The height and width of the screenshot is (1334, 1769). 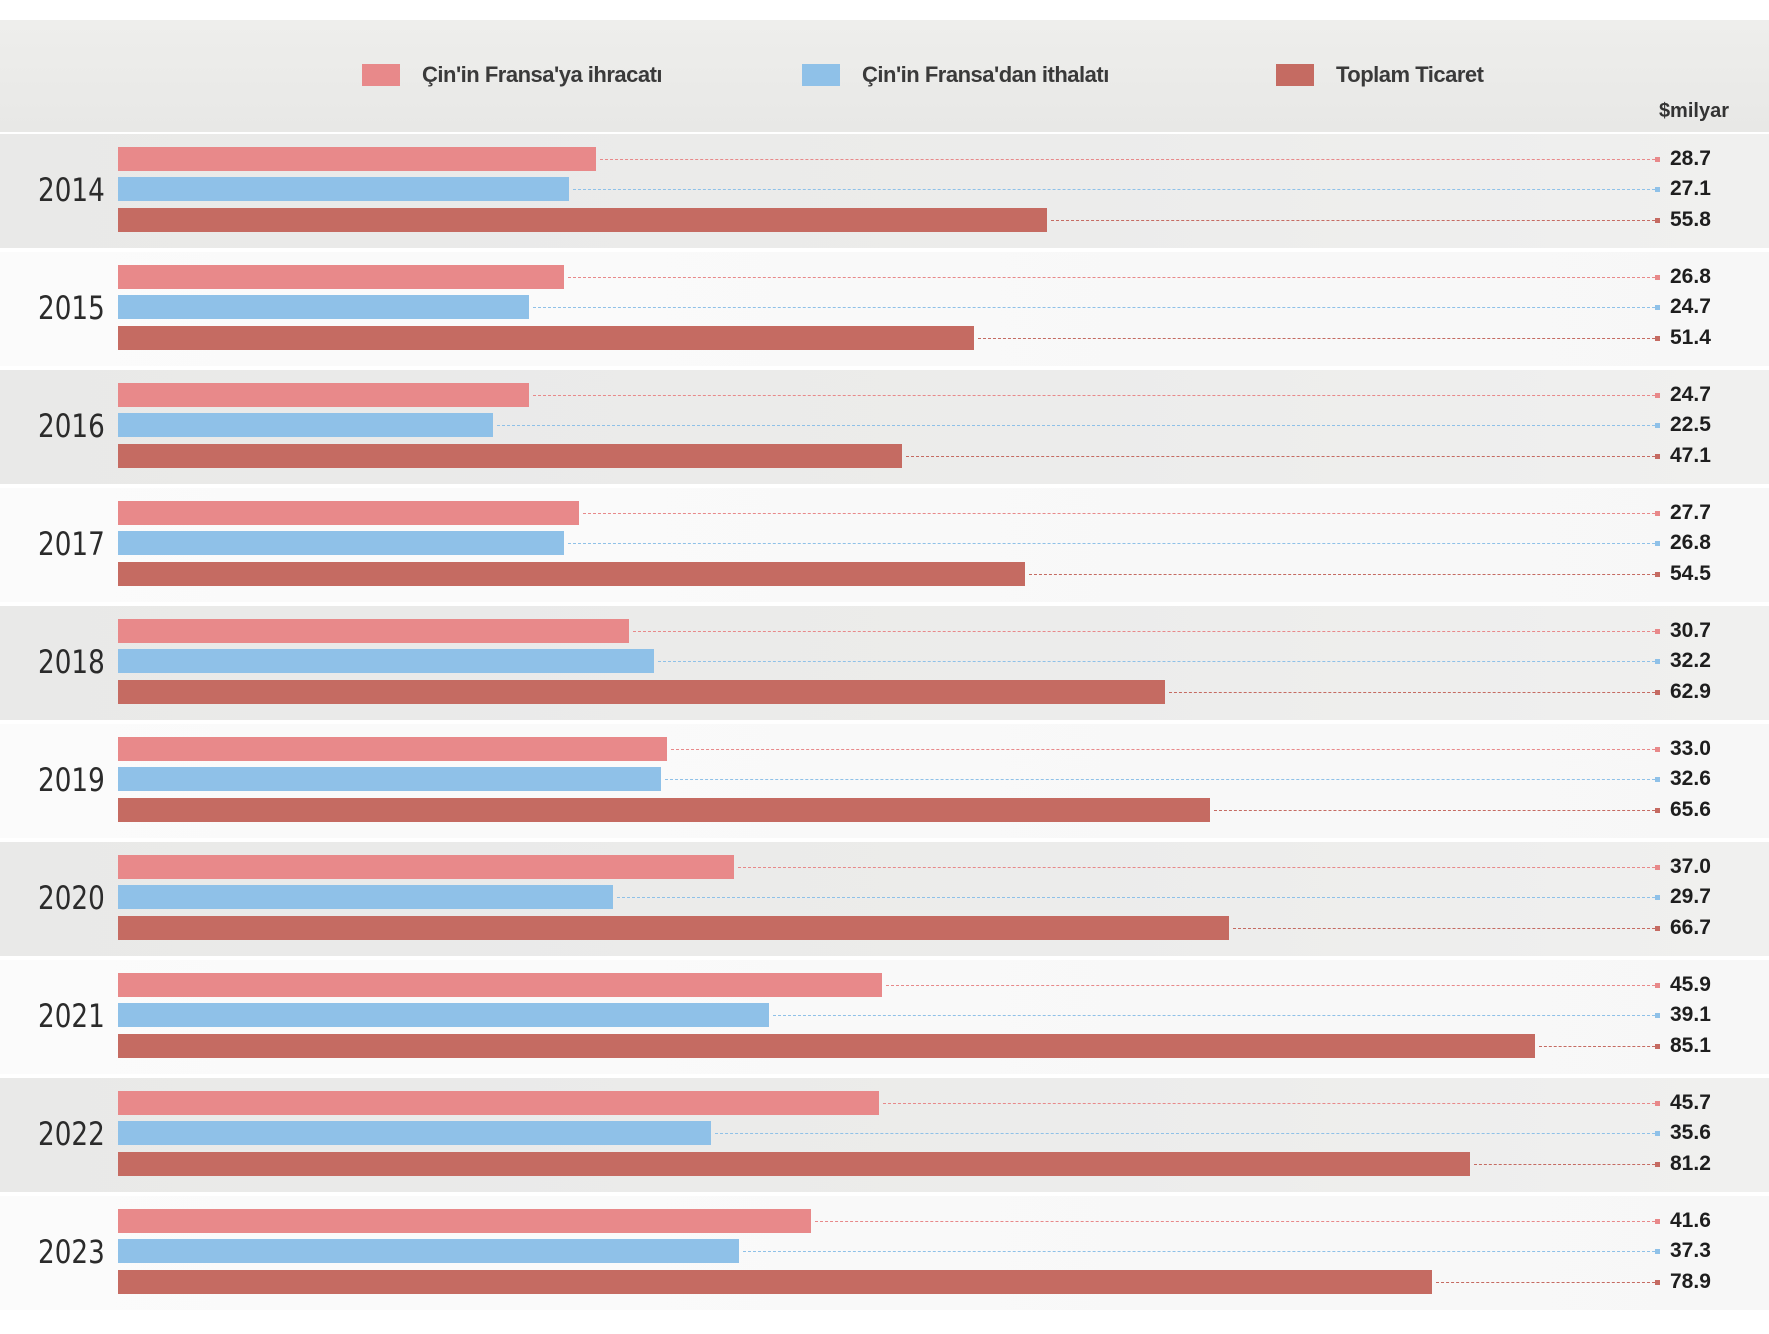 I want to click on legend-band, so click(x=884, y=76).